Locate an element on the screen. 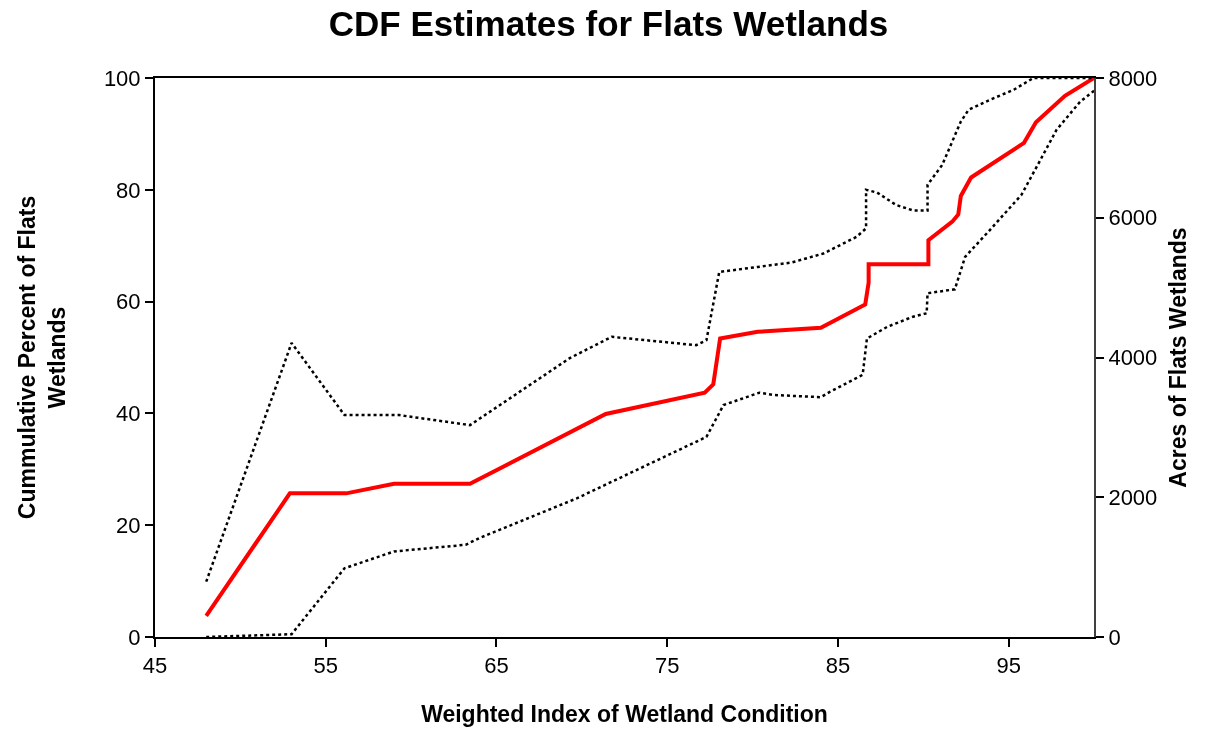 The image size is (1217, 740). y-tick-label: 0 is located at coordinates (134, 637).